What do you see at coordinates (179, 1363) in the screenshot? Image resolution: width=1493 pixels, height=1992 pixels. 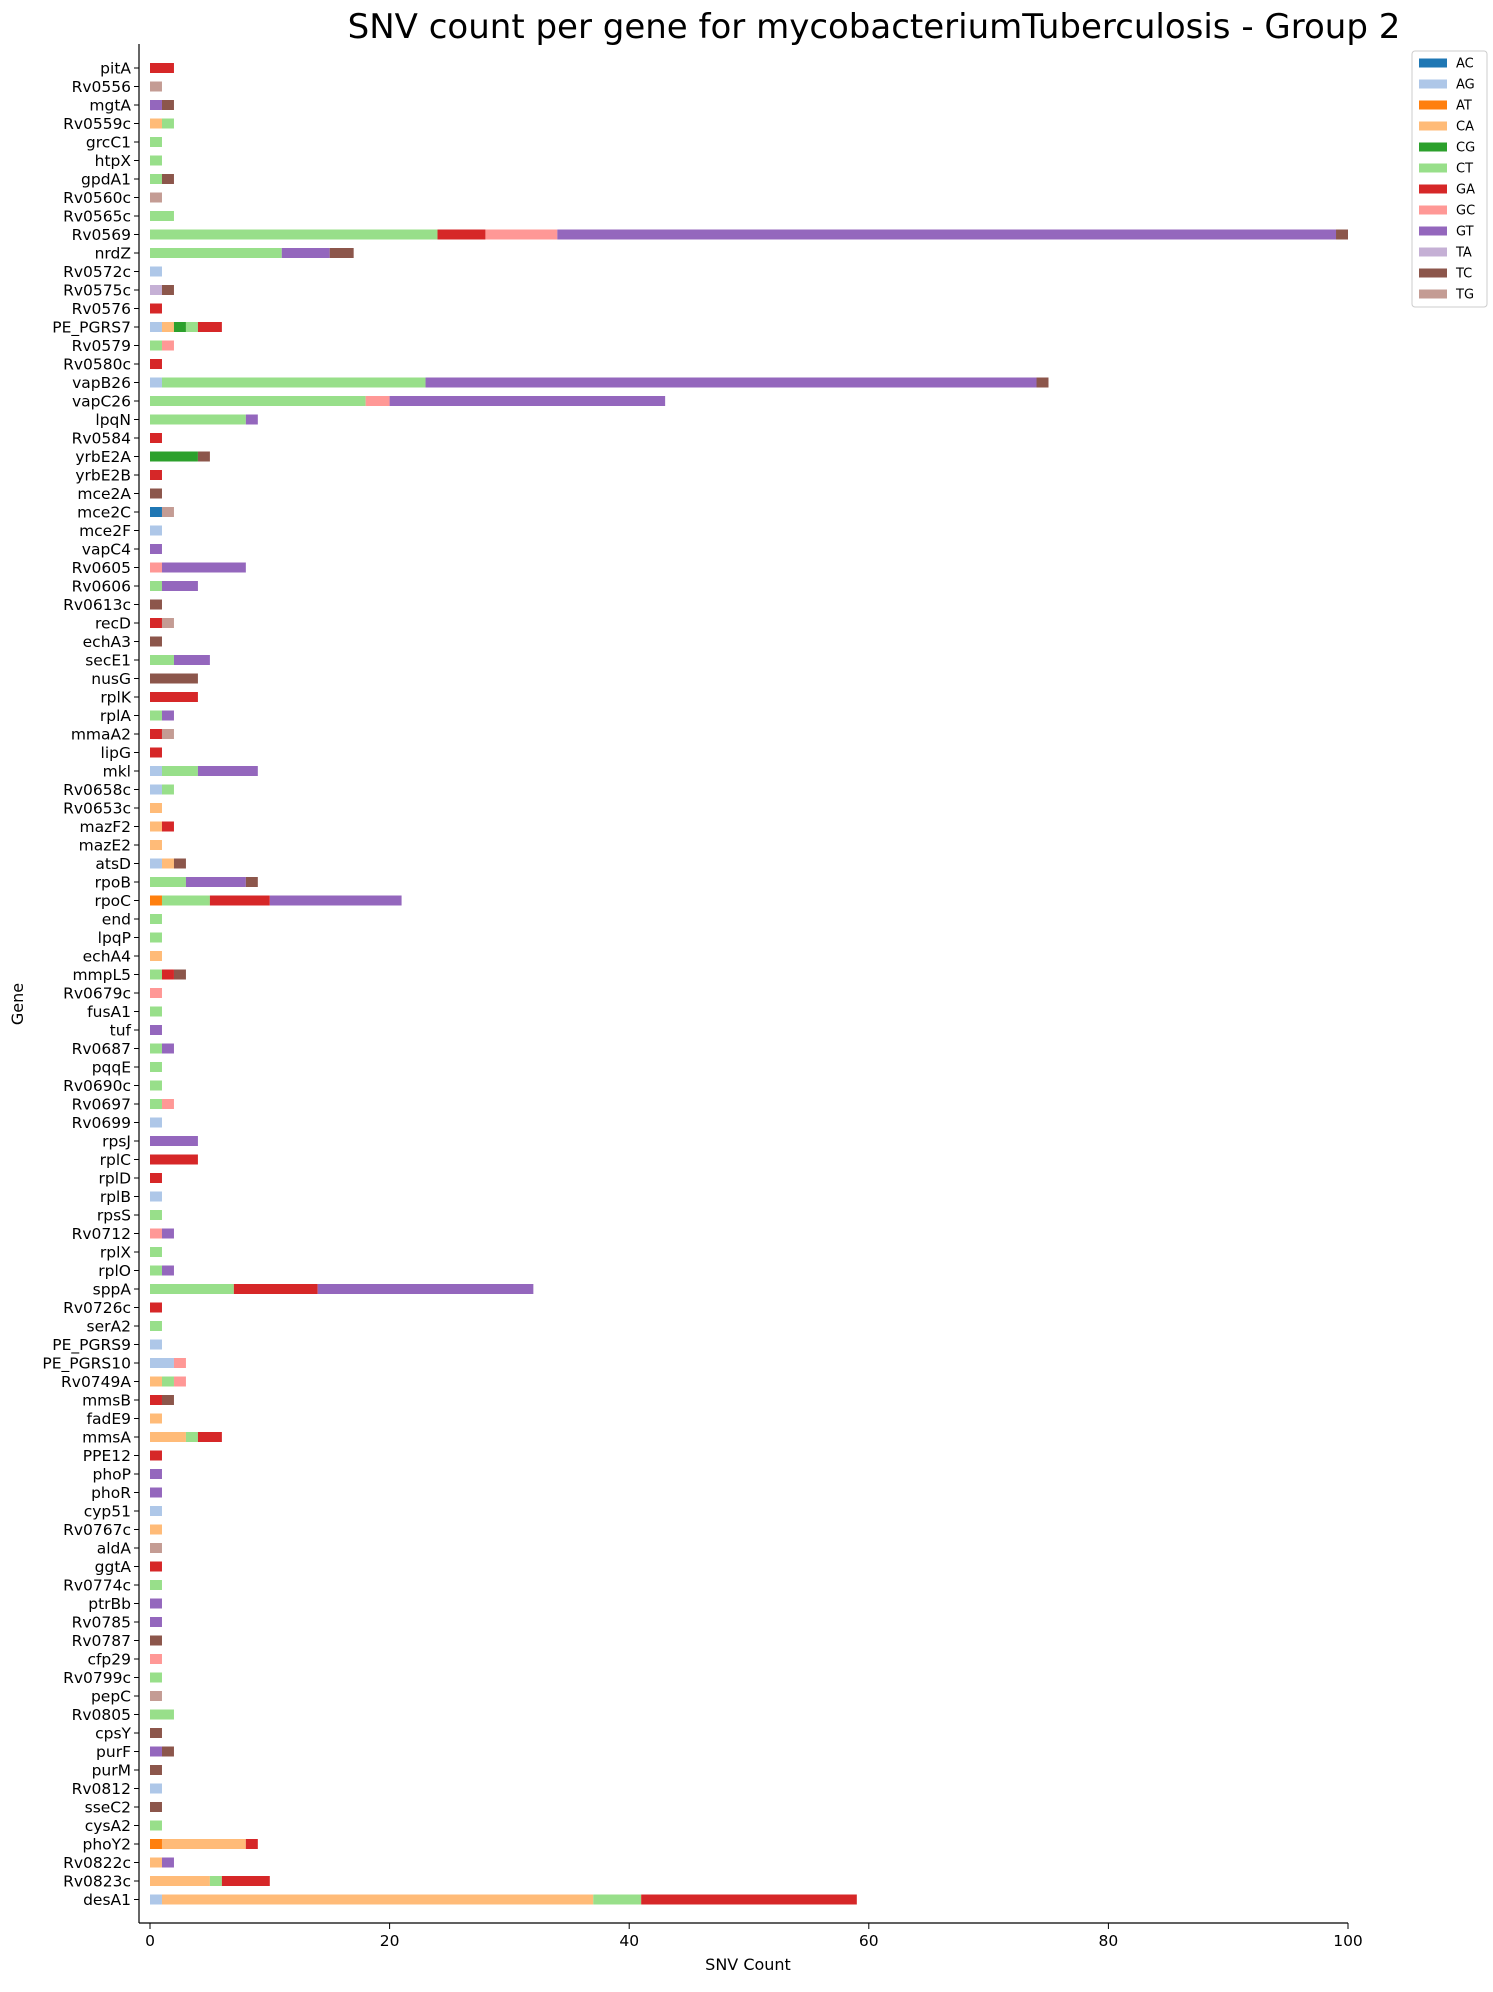 I see `bar-segment-PE_PGRS10-GC` at bounding box center [179, 1363].